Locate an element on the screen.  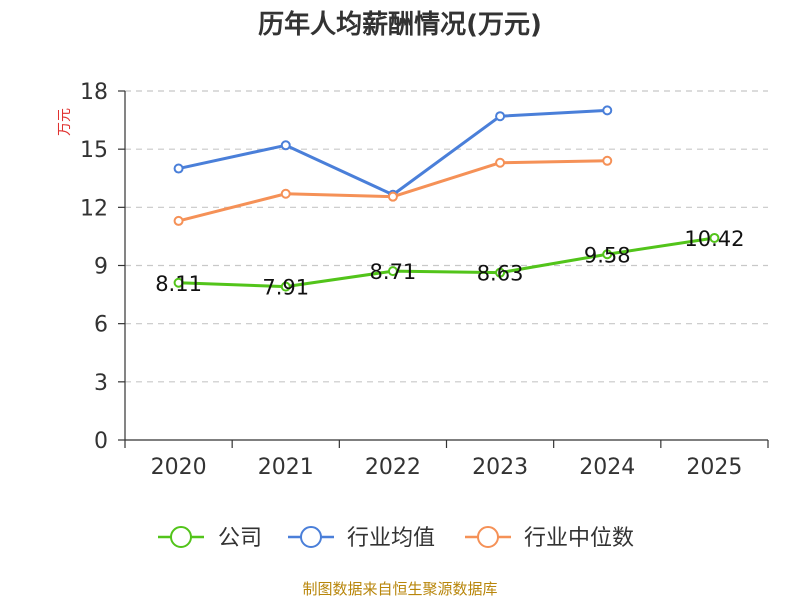
legend-label: 公司 is located at coordinates (240, 538).